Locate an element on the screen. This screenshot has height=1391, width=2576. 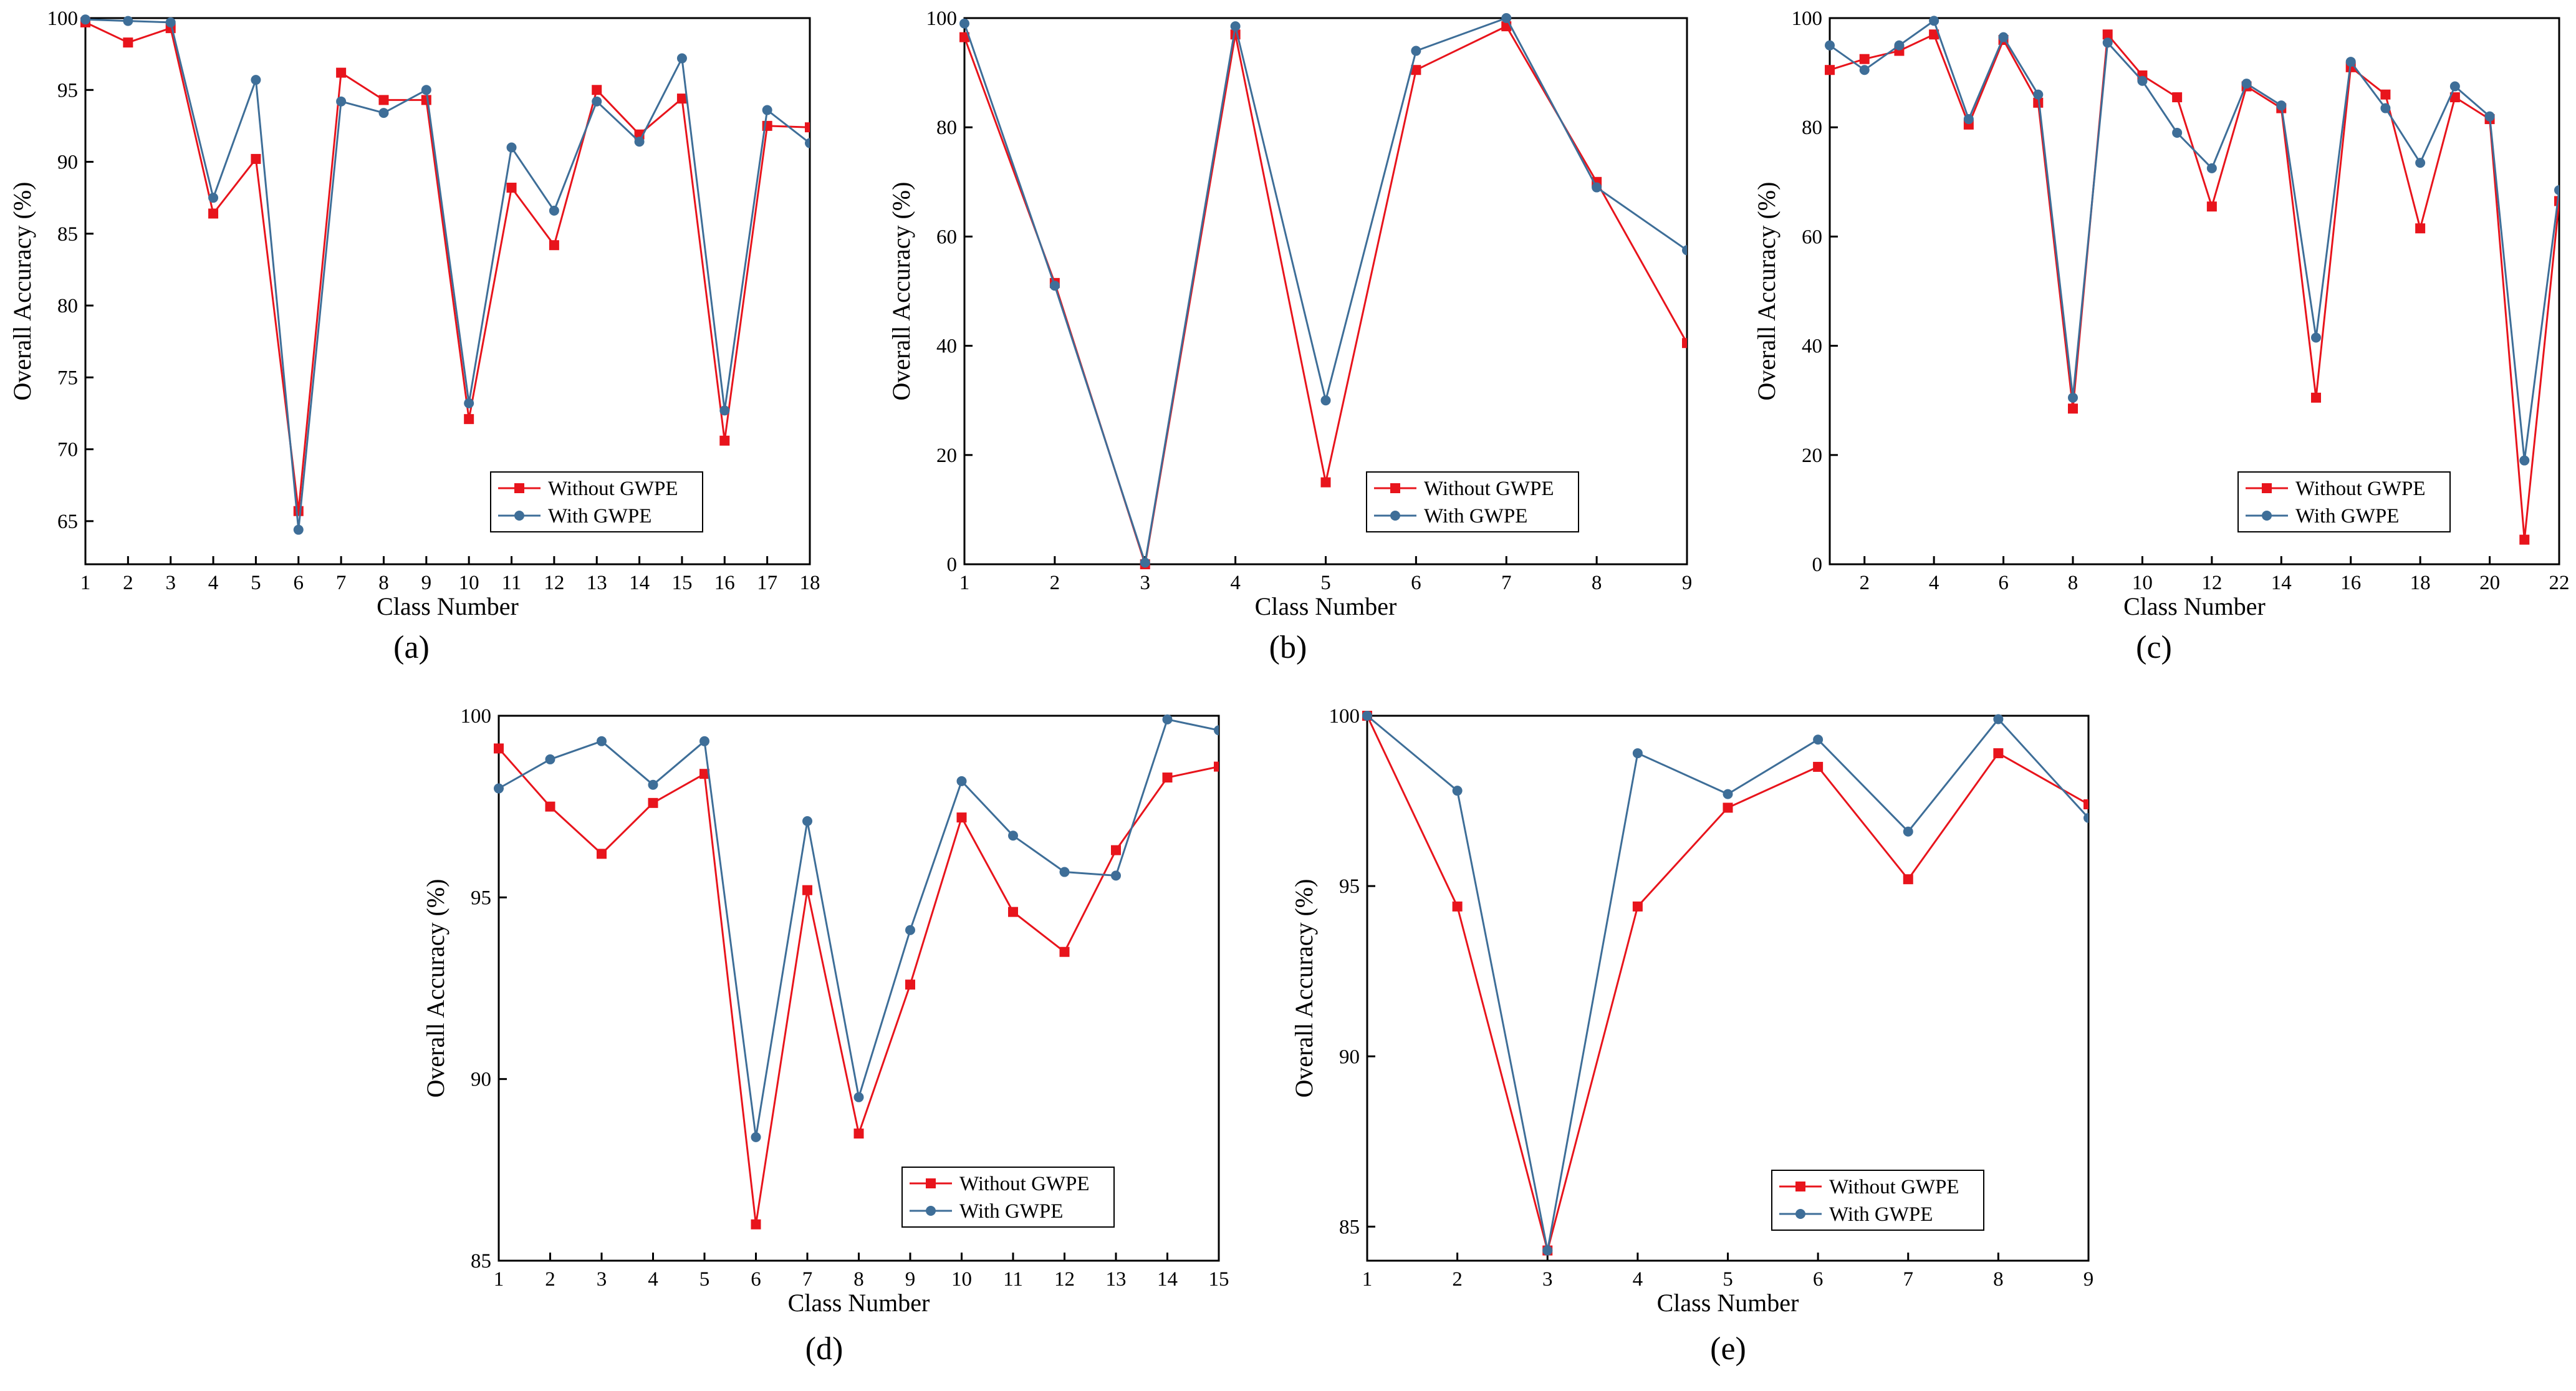
y-tick-label: 70 is located at coordinates (67, 450).